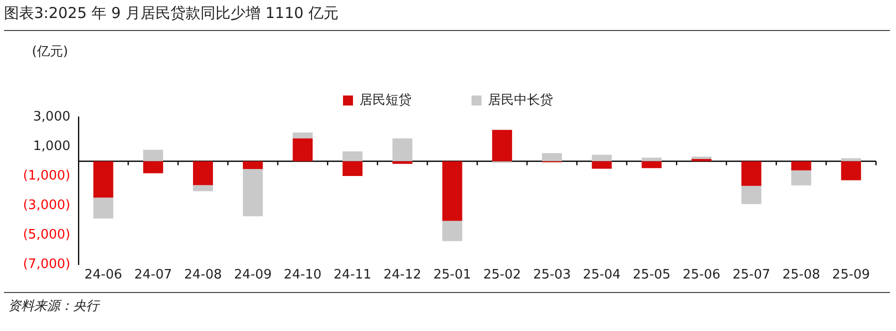  What do you see at coordinates (203, 275) in the screenshot?
I see `x-tick-label: 24-08` at bounding box center [203, 275].